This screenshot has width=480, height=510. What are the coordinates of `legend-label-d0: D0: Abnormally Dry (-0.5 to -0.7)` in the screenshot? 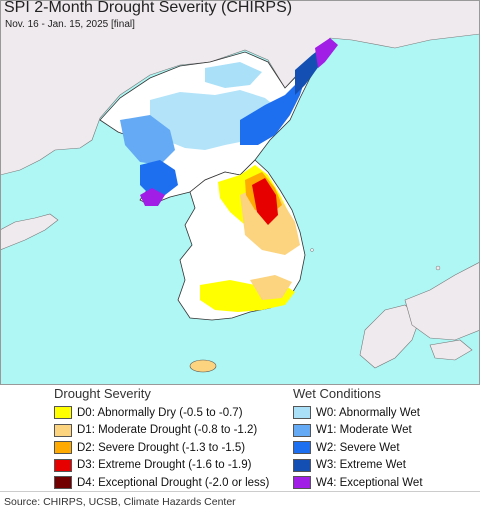 It's located at (160, 412).